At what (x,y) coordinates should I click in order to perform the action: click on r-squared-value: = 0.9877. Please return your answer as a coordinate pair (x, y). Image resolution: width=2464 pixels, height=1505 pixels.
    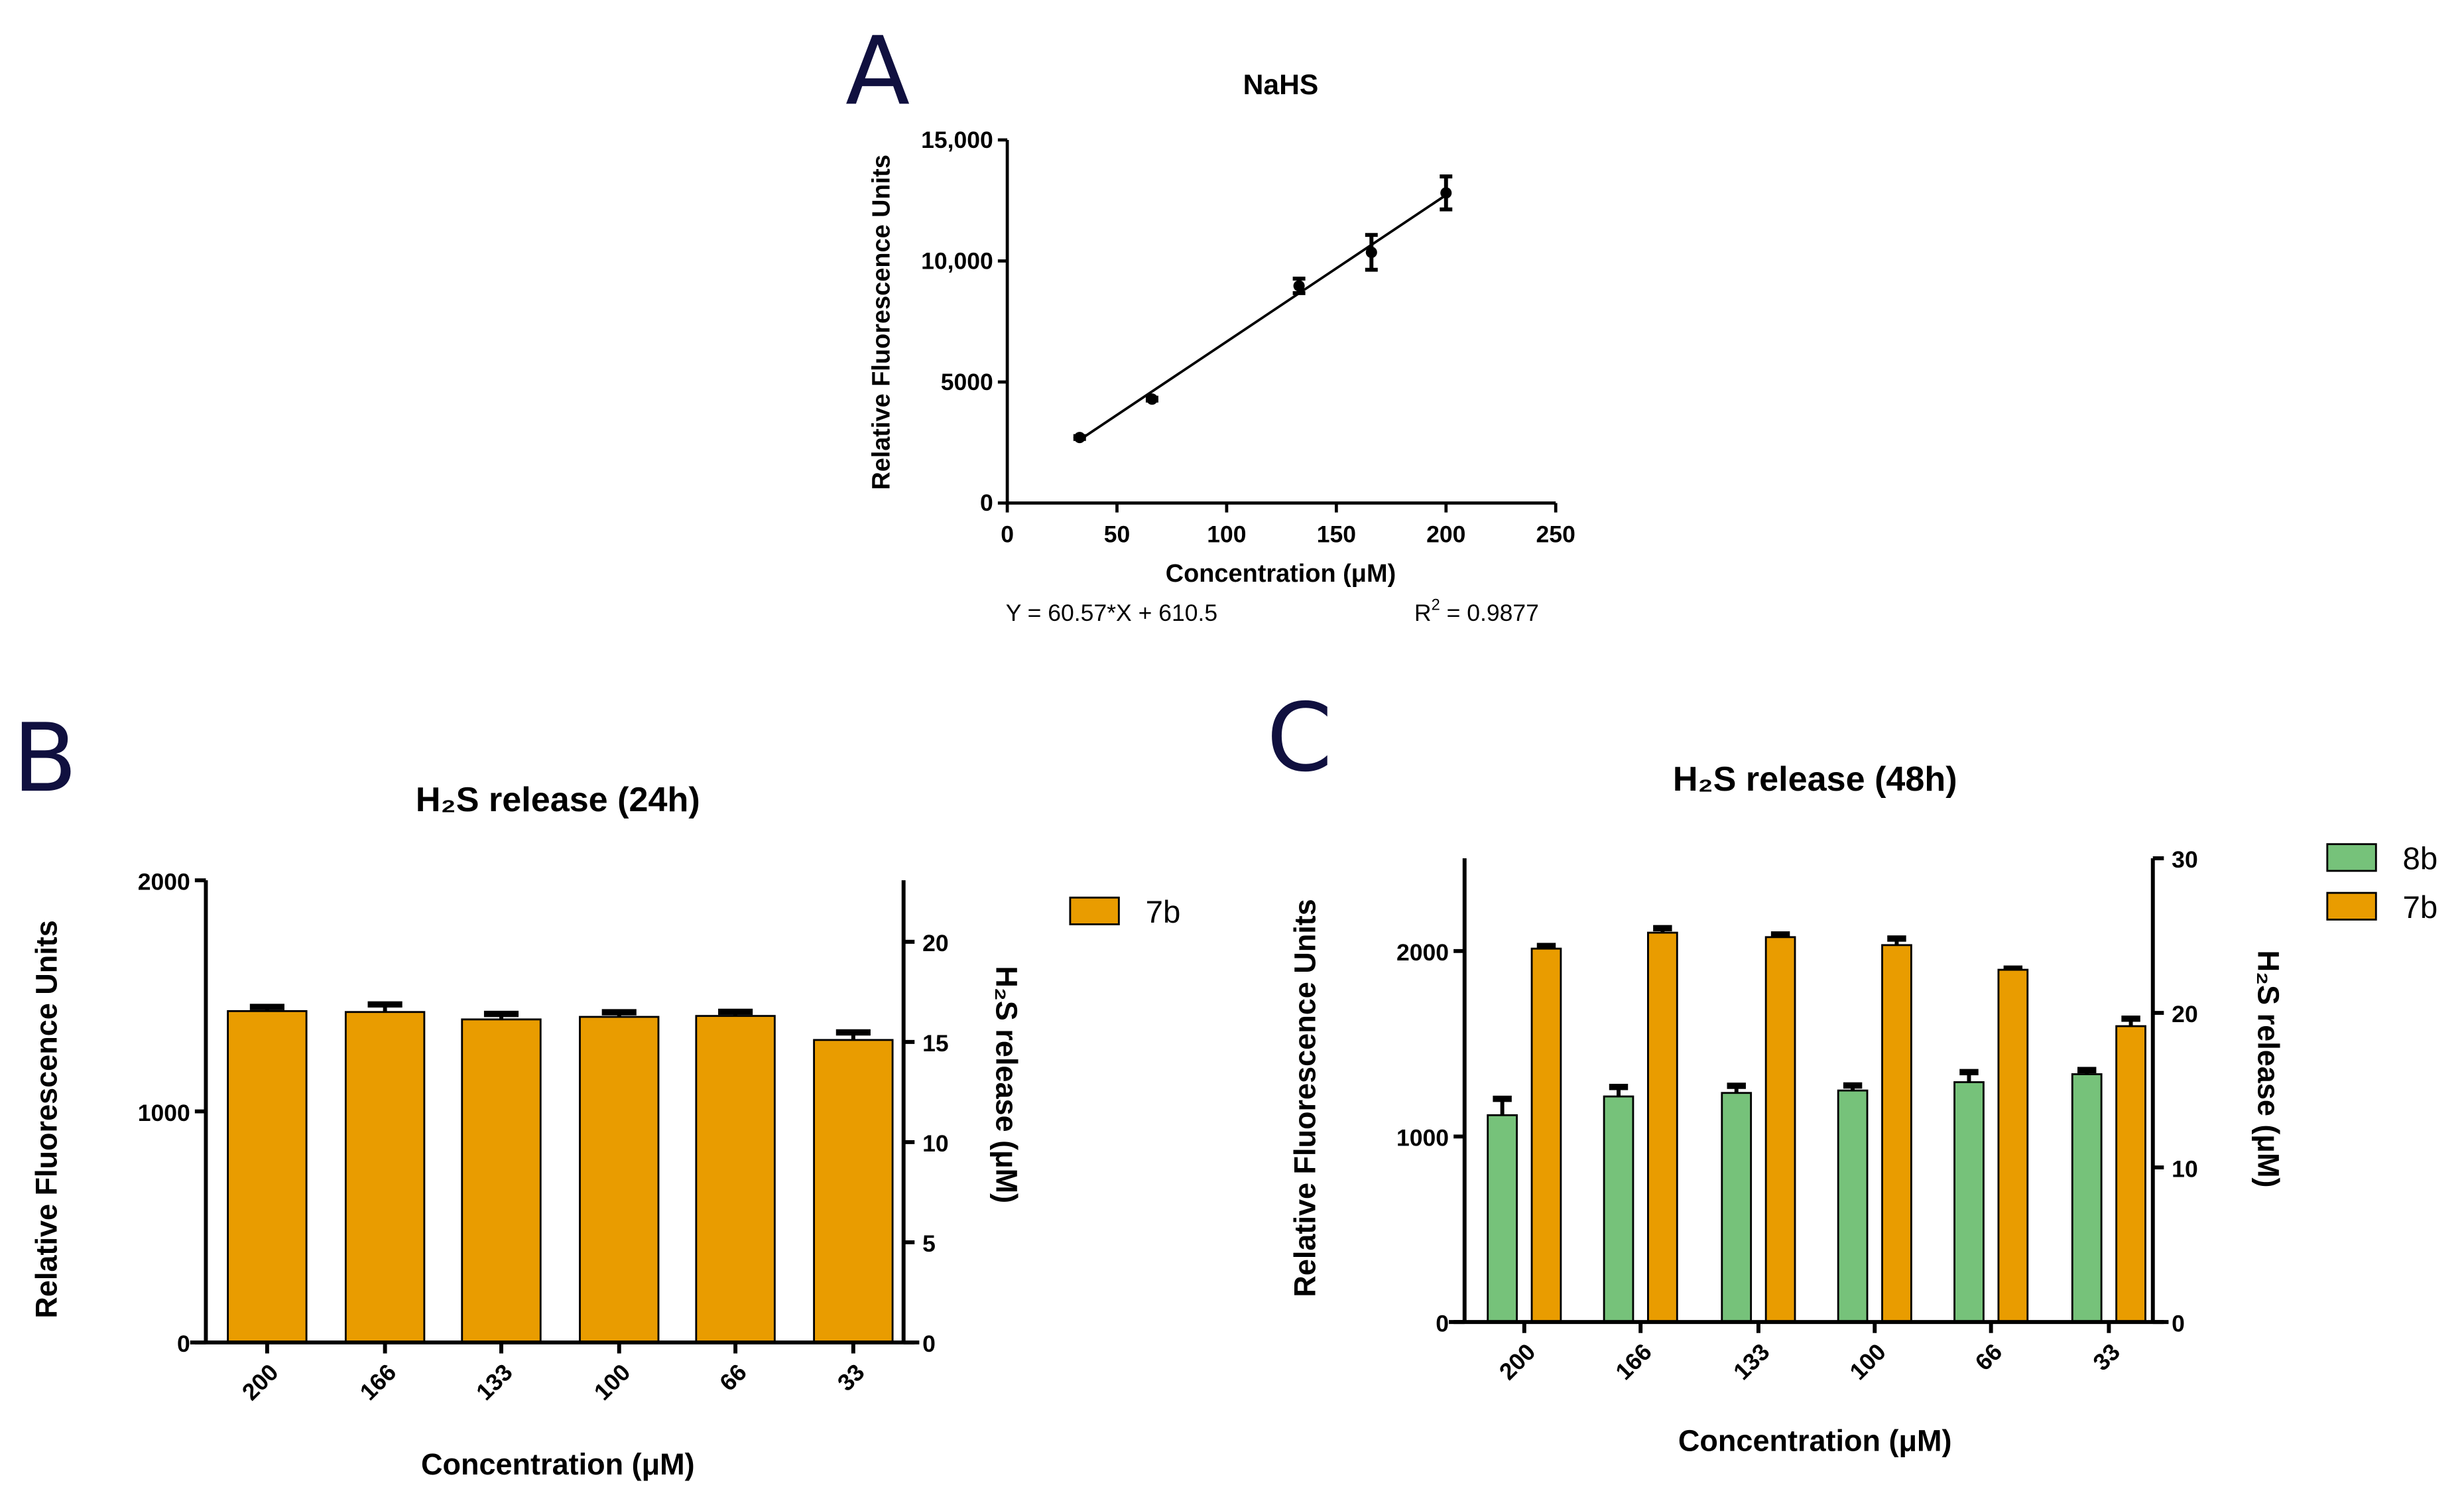
    Looking at the image, I should click on (1490, 613).